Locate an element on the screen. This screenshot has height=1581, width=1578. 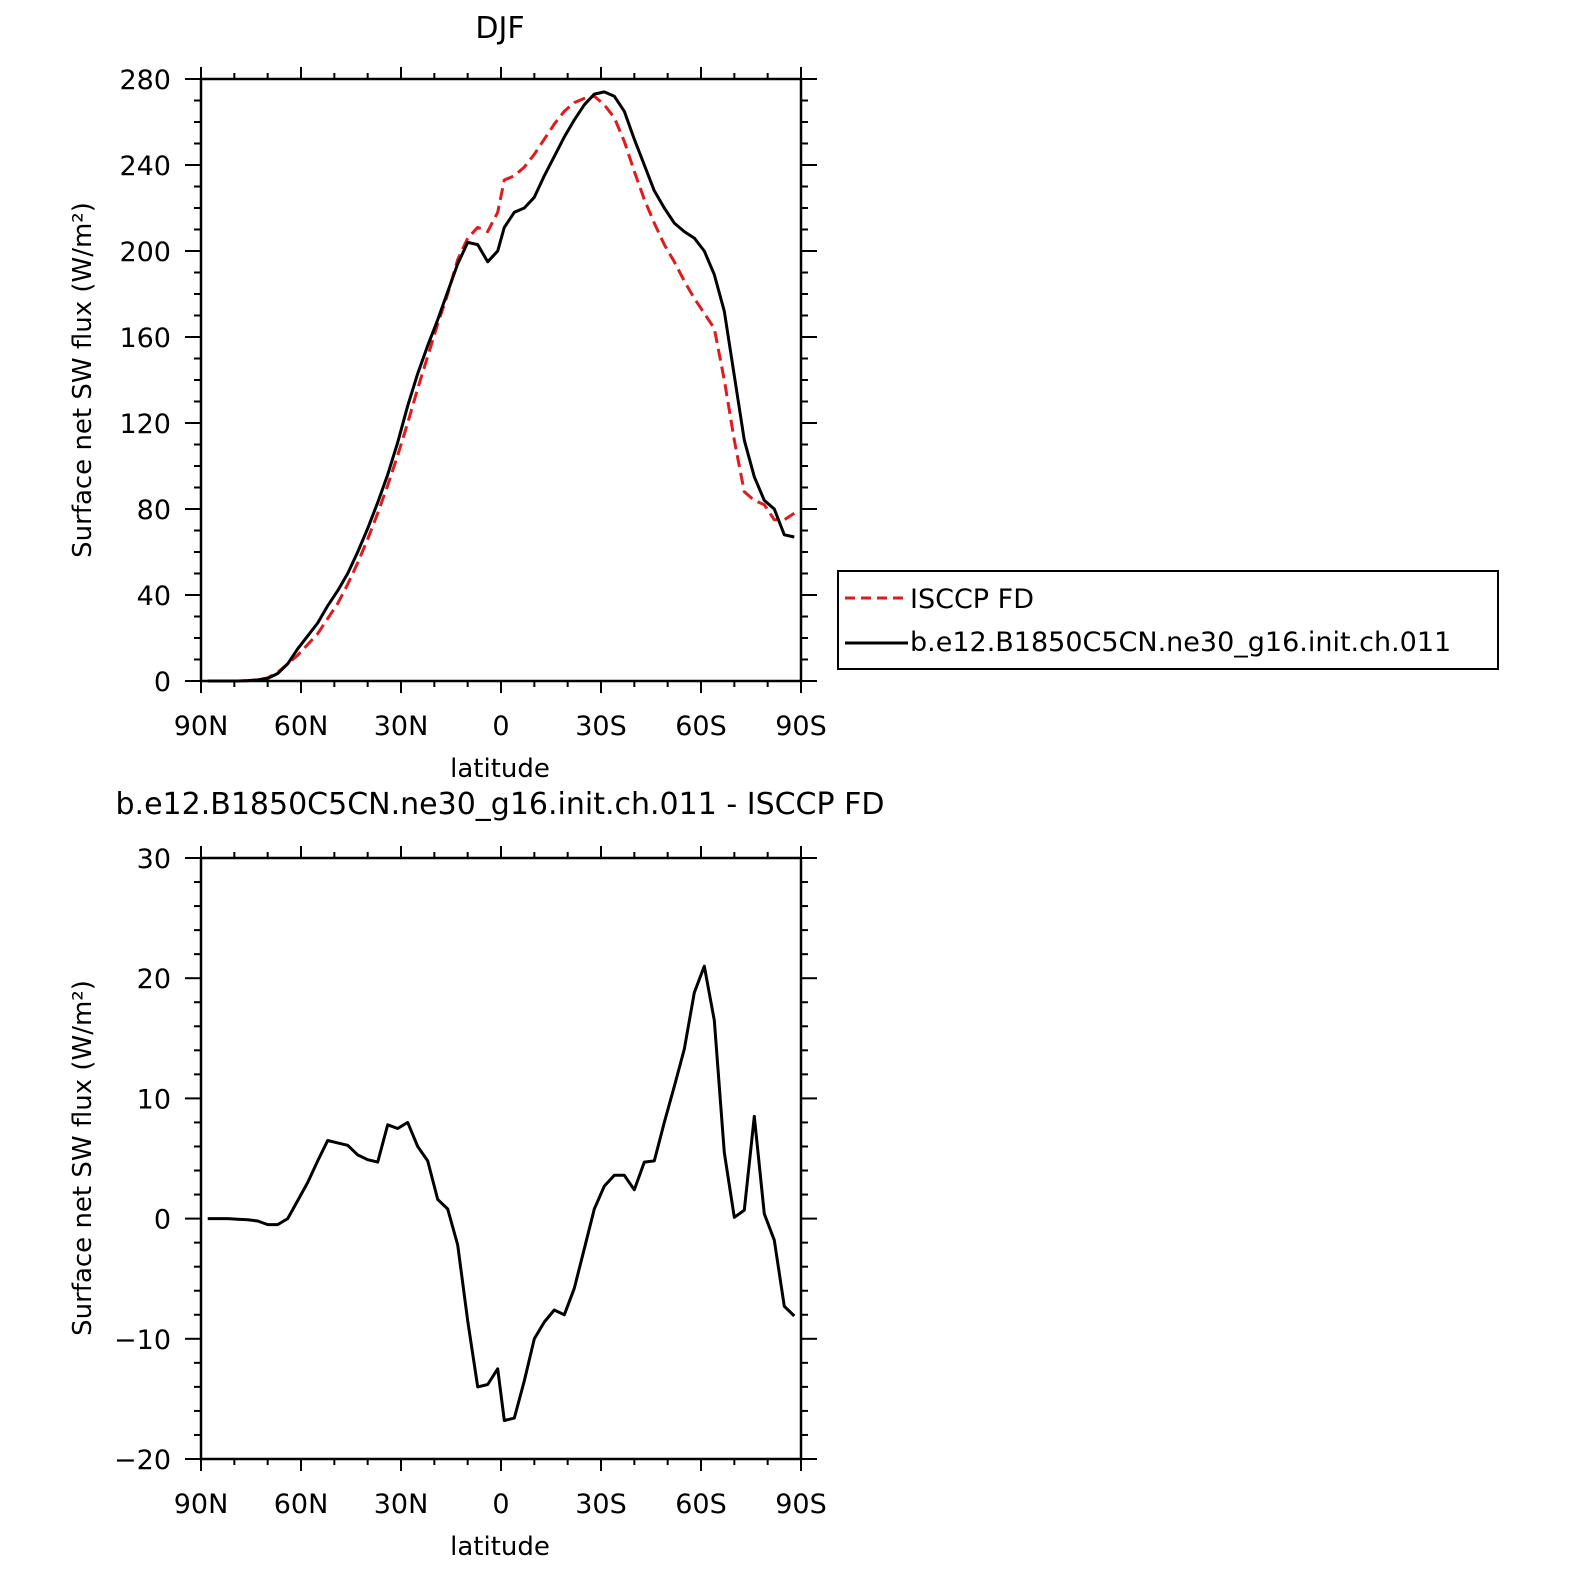
bottom-x-tick-label: 30N is located at coordinates (401, 1504).